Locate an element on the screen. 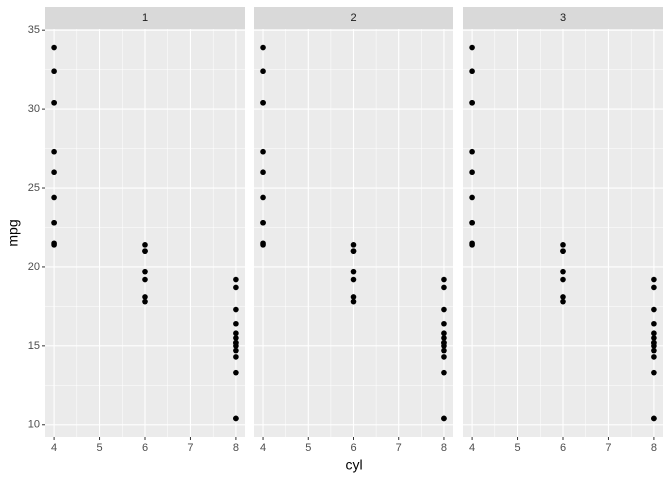 The height and width of the screenshot is (480, 672). y-tick-label: 20 is located at coordinates (34, 267).